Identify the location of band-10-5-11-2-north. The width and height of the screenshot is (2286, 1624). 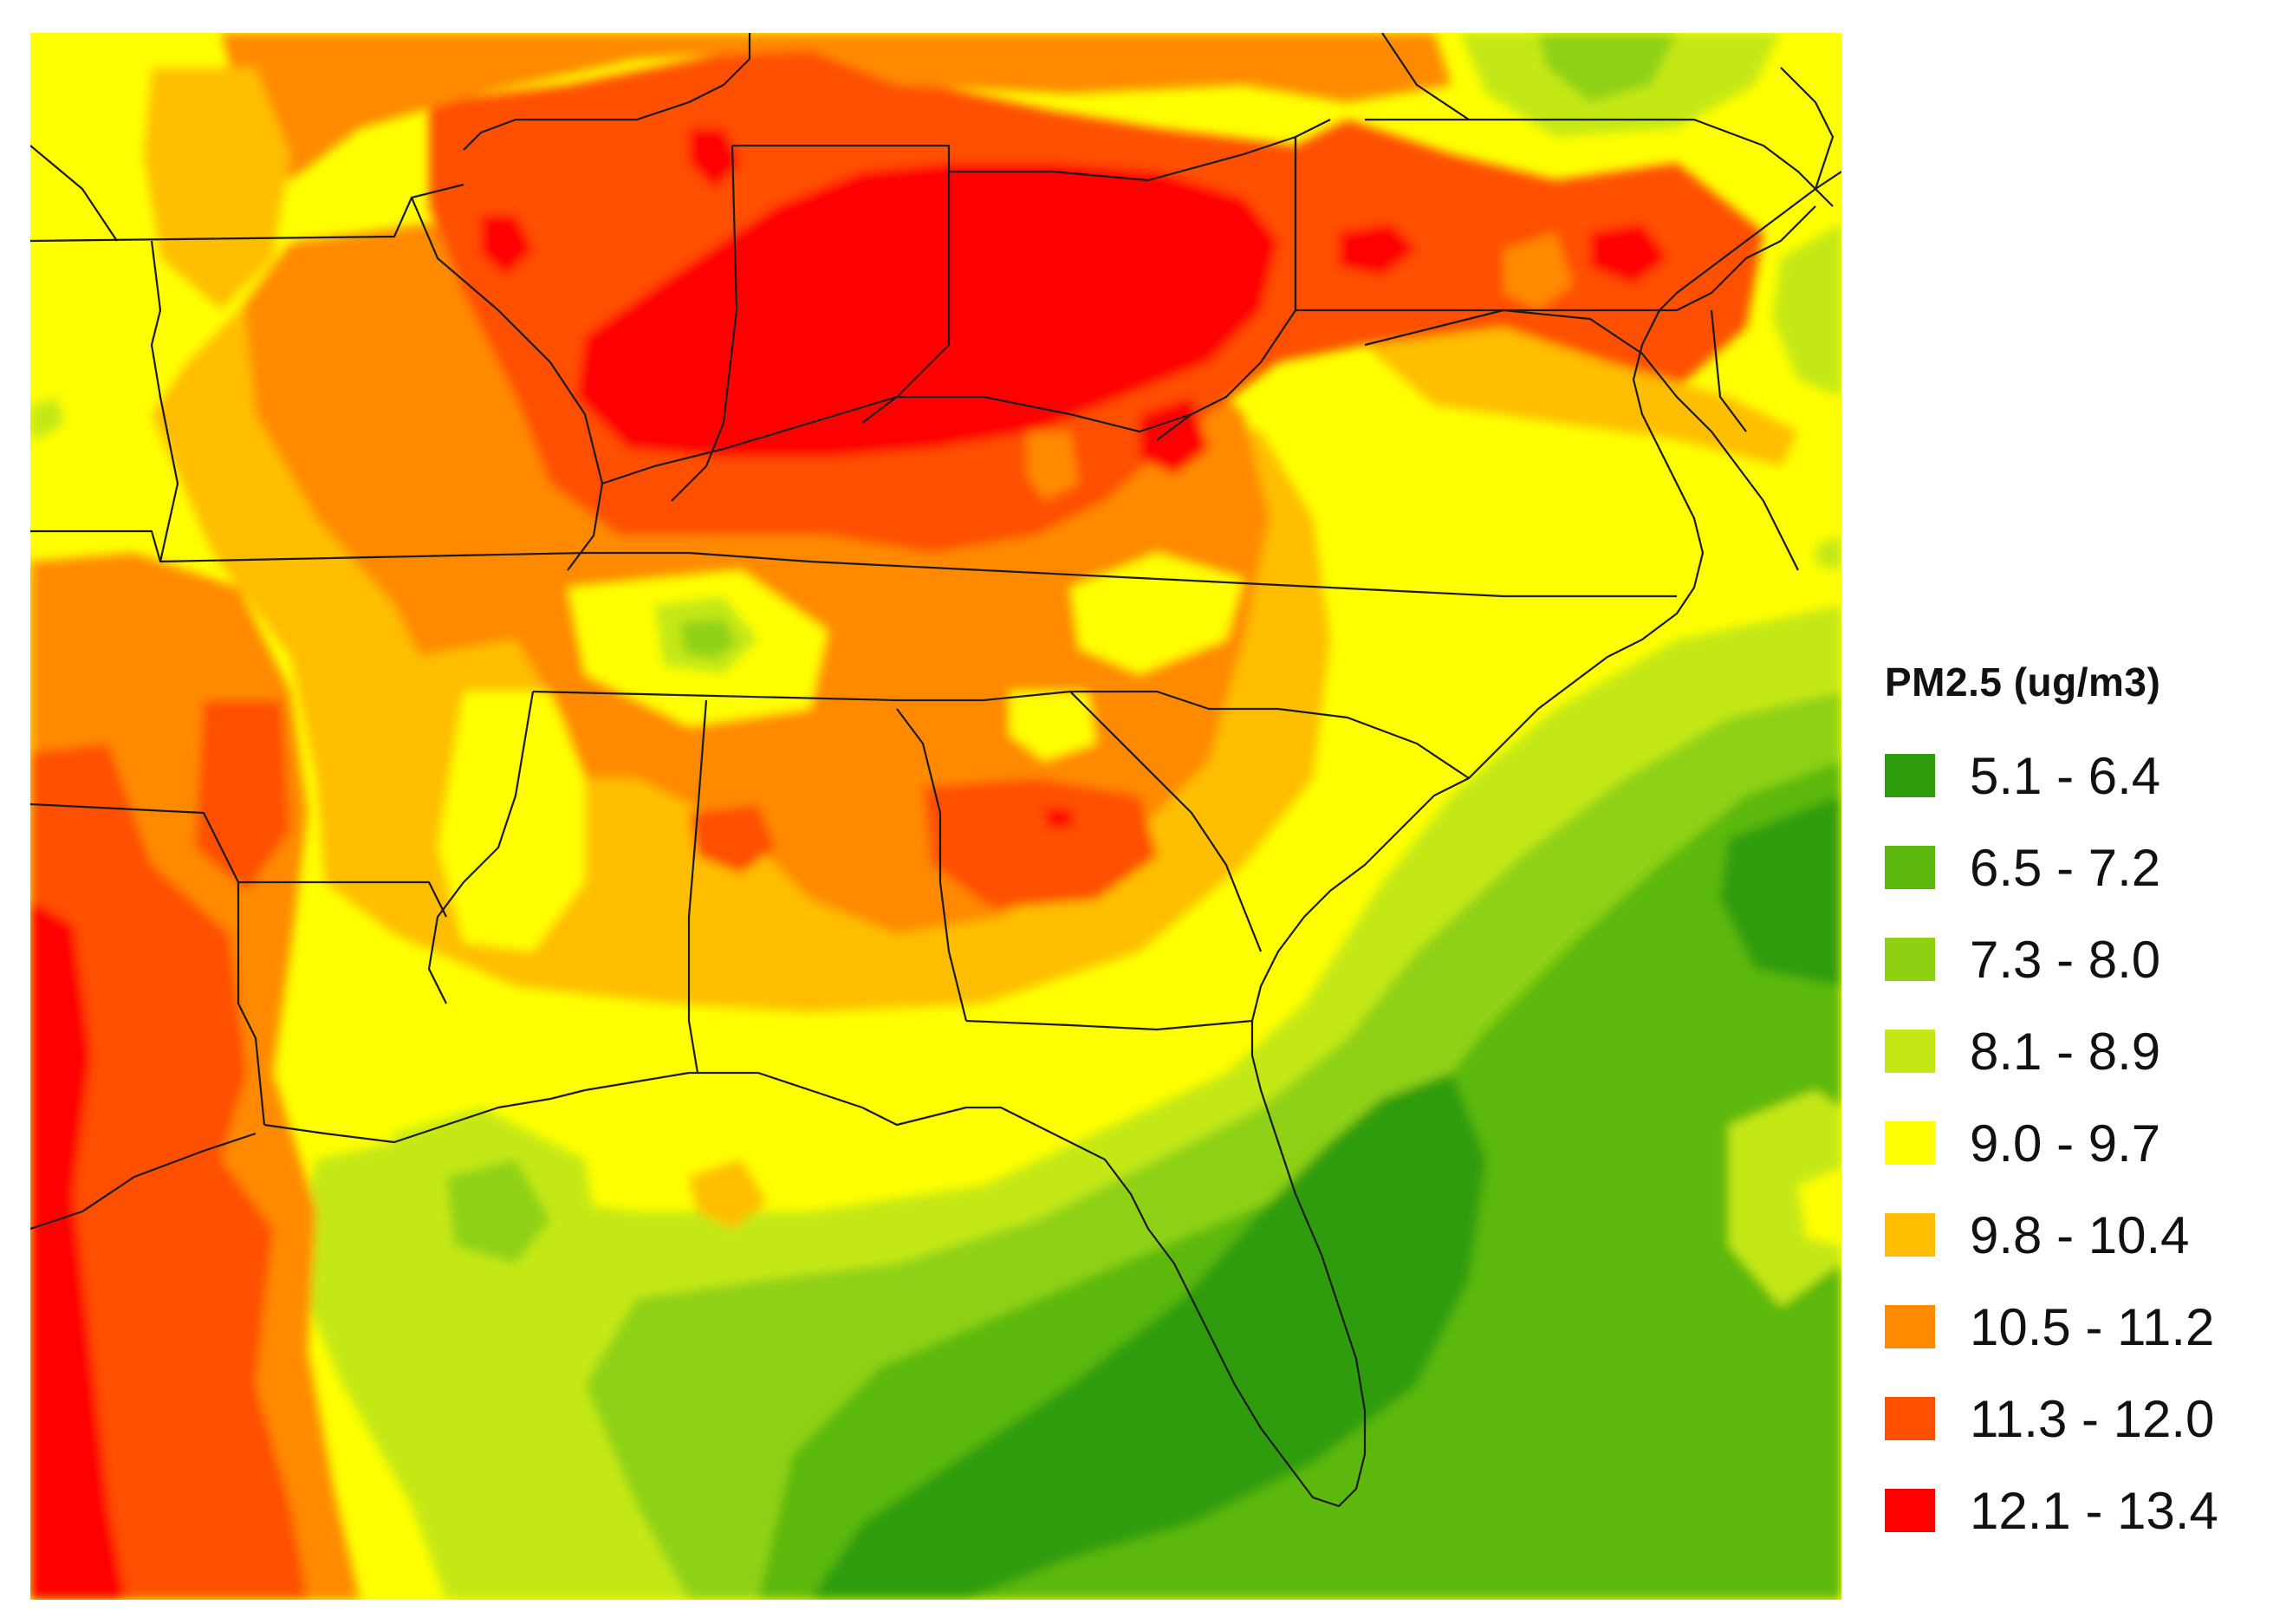
(836, 106).